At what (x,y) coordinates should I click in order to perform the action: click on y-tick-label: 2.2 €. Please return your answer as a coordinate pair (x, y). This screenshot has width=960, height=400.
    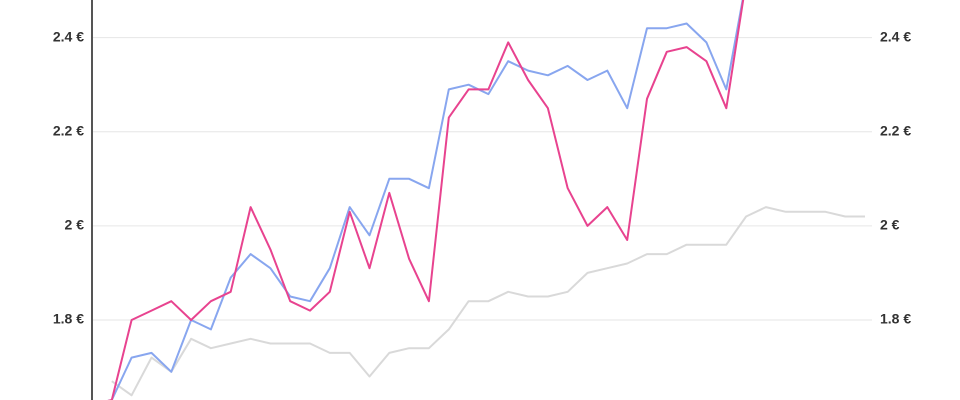
    Looking at the image, I should click on (68, 130).